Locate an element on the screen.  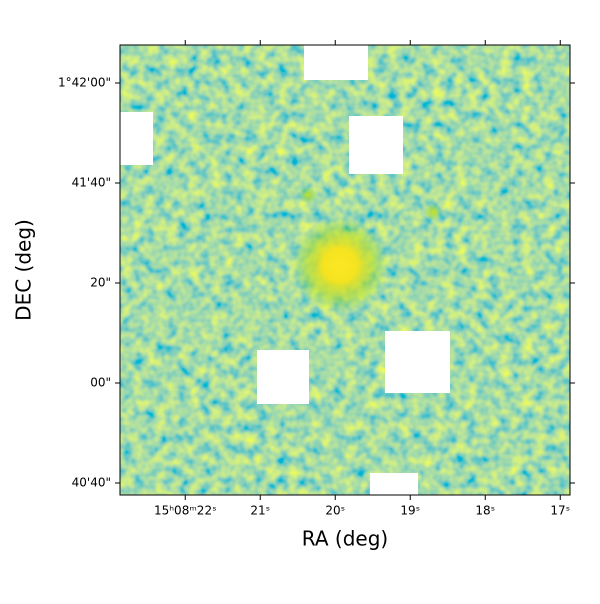
y-tick-label: 40'40" is located at coordinates (91, 483).